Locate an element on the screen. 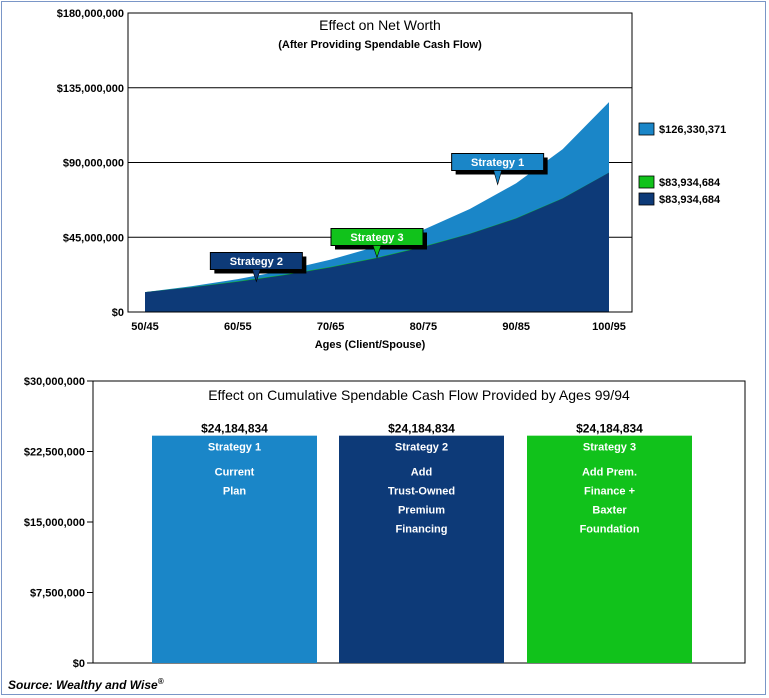  callout-label: Strategy 1 is located at coordinates (497, 163).